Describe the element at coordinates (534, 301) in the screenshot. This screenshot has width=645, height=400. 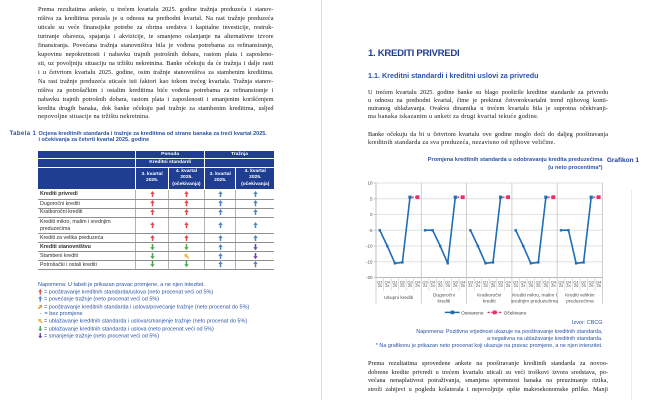
I see `svg-text: srednjim preduzećima` at that location.